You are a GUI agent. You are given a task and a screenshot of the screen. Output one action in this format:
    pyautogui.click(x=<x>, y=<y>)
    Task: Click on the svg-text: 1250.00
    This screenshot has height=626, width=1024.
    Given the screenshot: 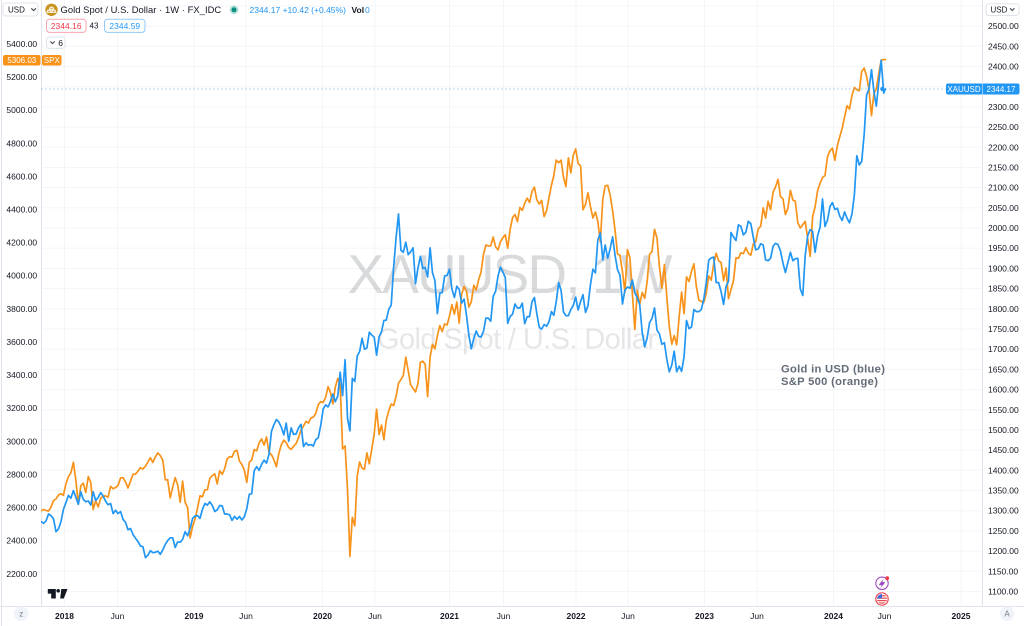 What is the action you would take?
    pyautogui.click(x=1003, y=531)
    